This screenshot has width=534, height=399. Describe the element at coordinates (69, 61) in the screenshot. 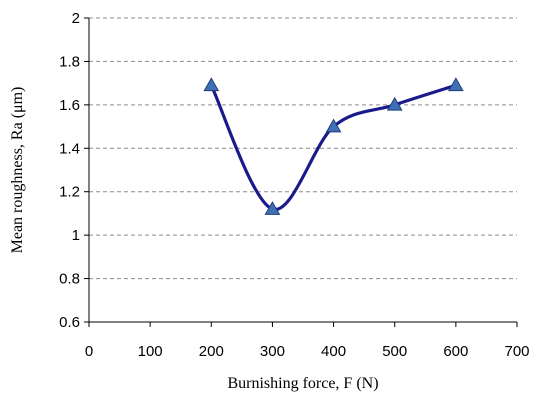

I see `y-tick-label: 1.8` at that location.